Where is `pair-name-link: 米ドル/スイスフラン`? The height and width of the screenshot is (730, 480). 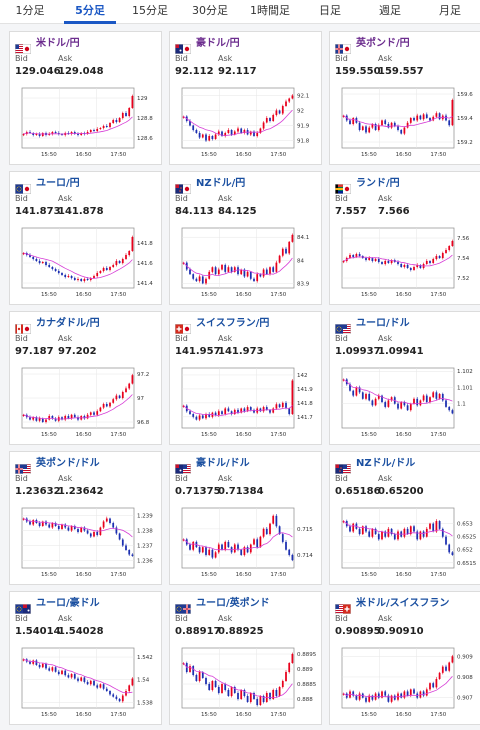
pair-name-link: 米ドル/スイスフラン is located at coordinates (403, 603).